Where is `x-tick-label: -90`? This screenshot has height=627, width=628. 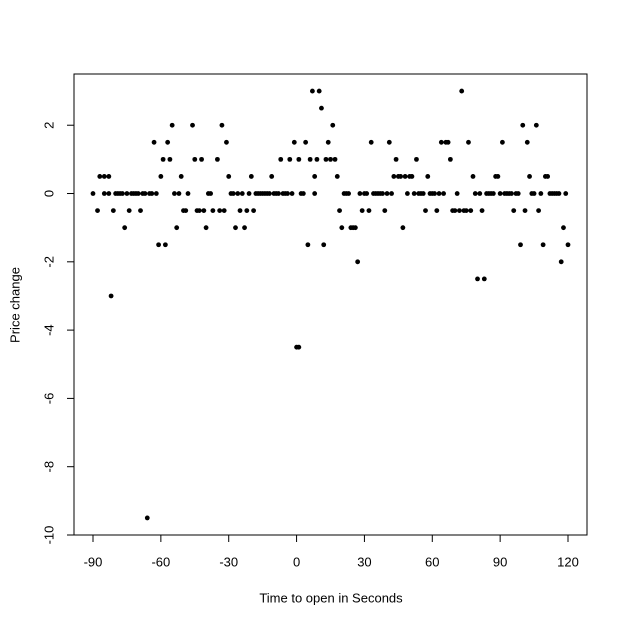 x-tick-label: -90 is located at coordinates (93, 561).